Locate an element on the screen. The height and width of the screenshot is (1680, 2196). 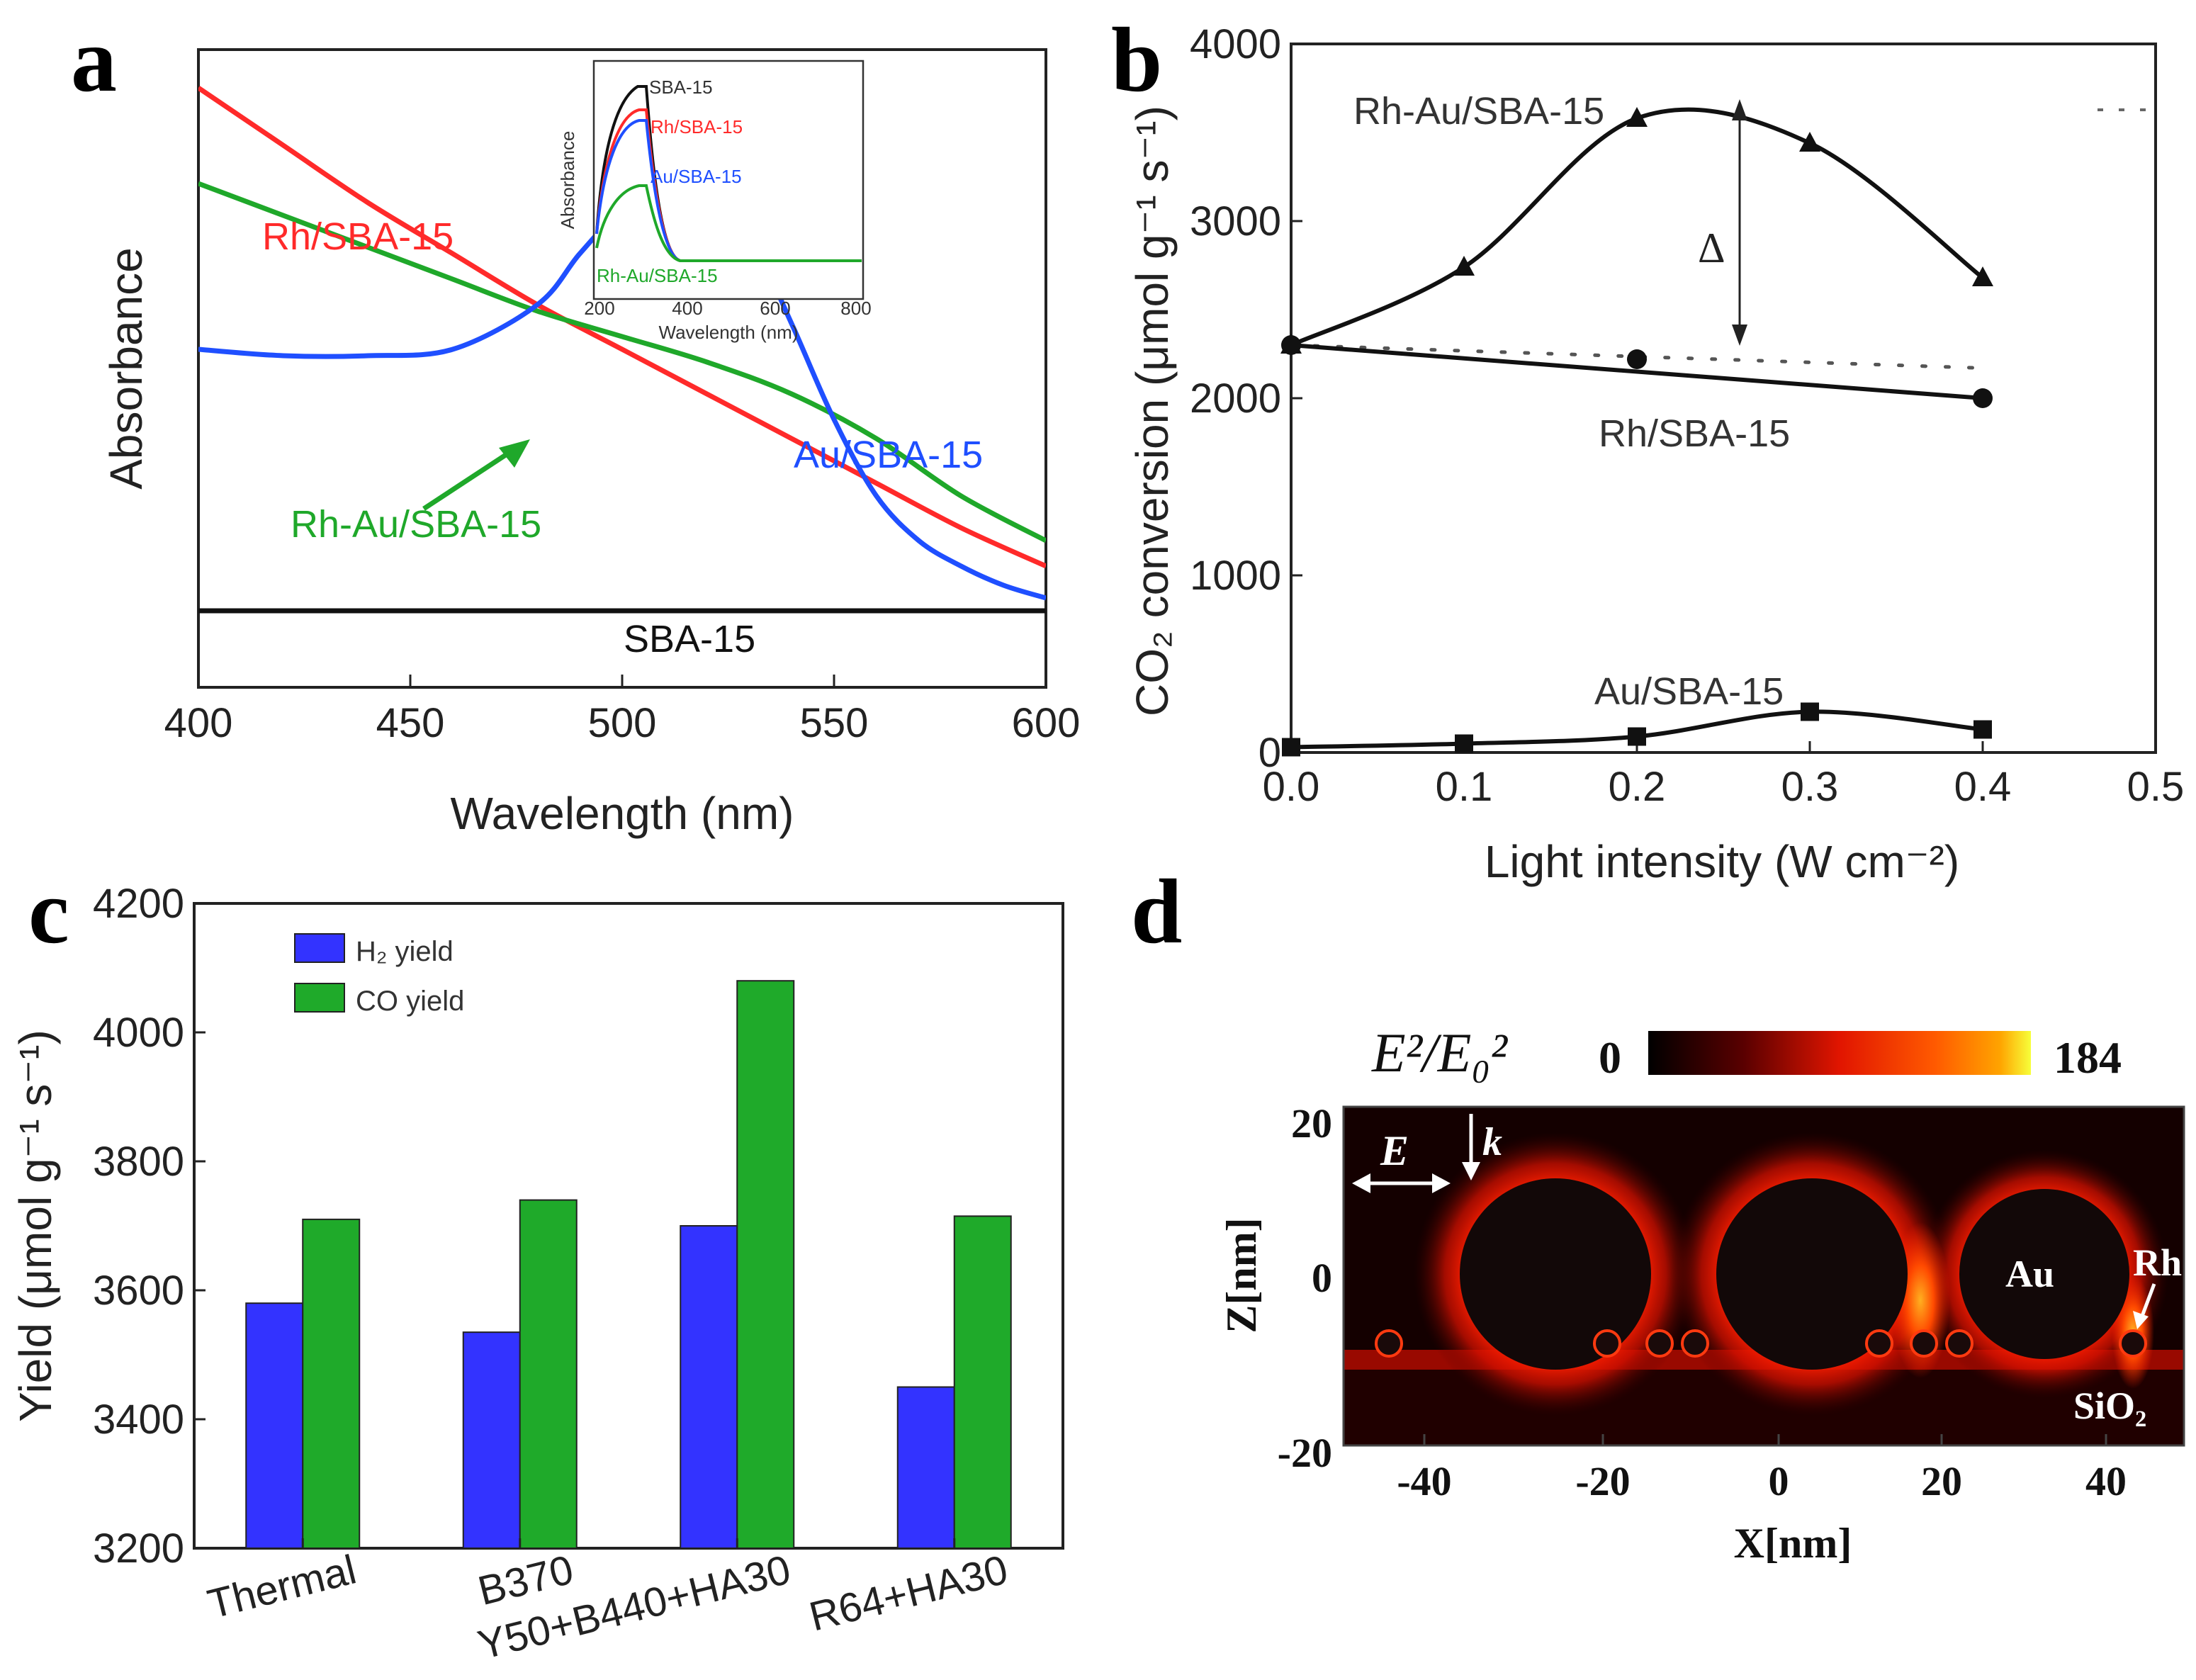
panel-a-x-axis-title: Wavelength (nm) is located at coordinates (623, 814).